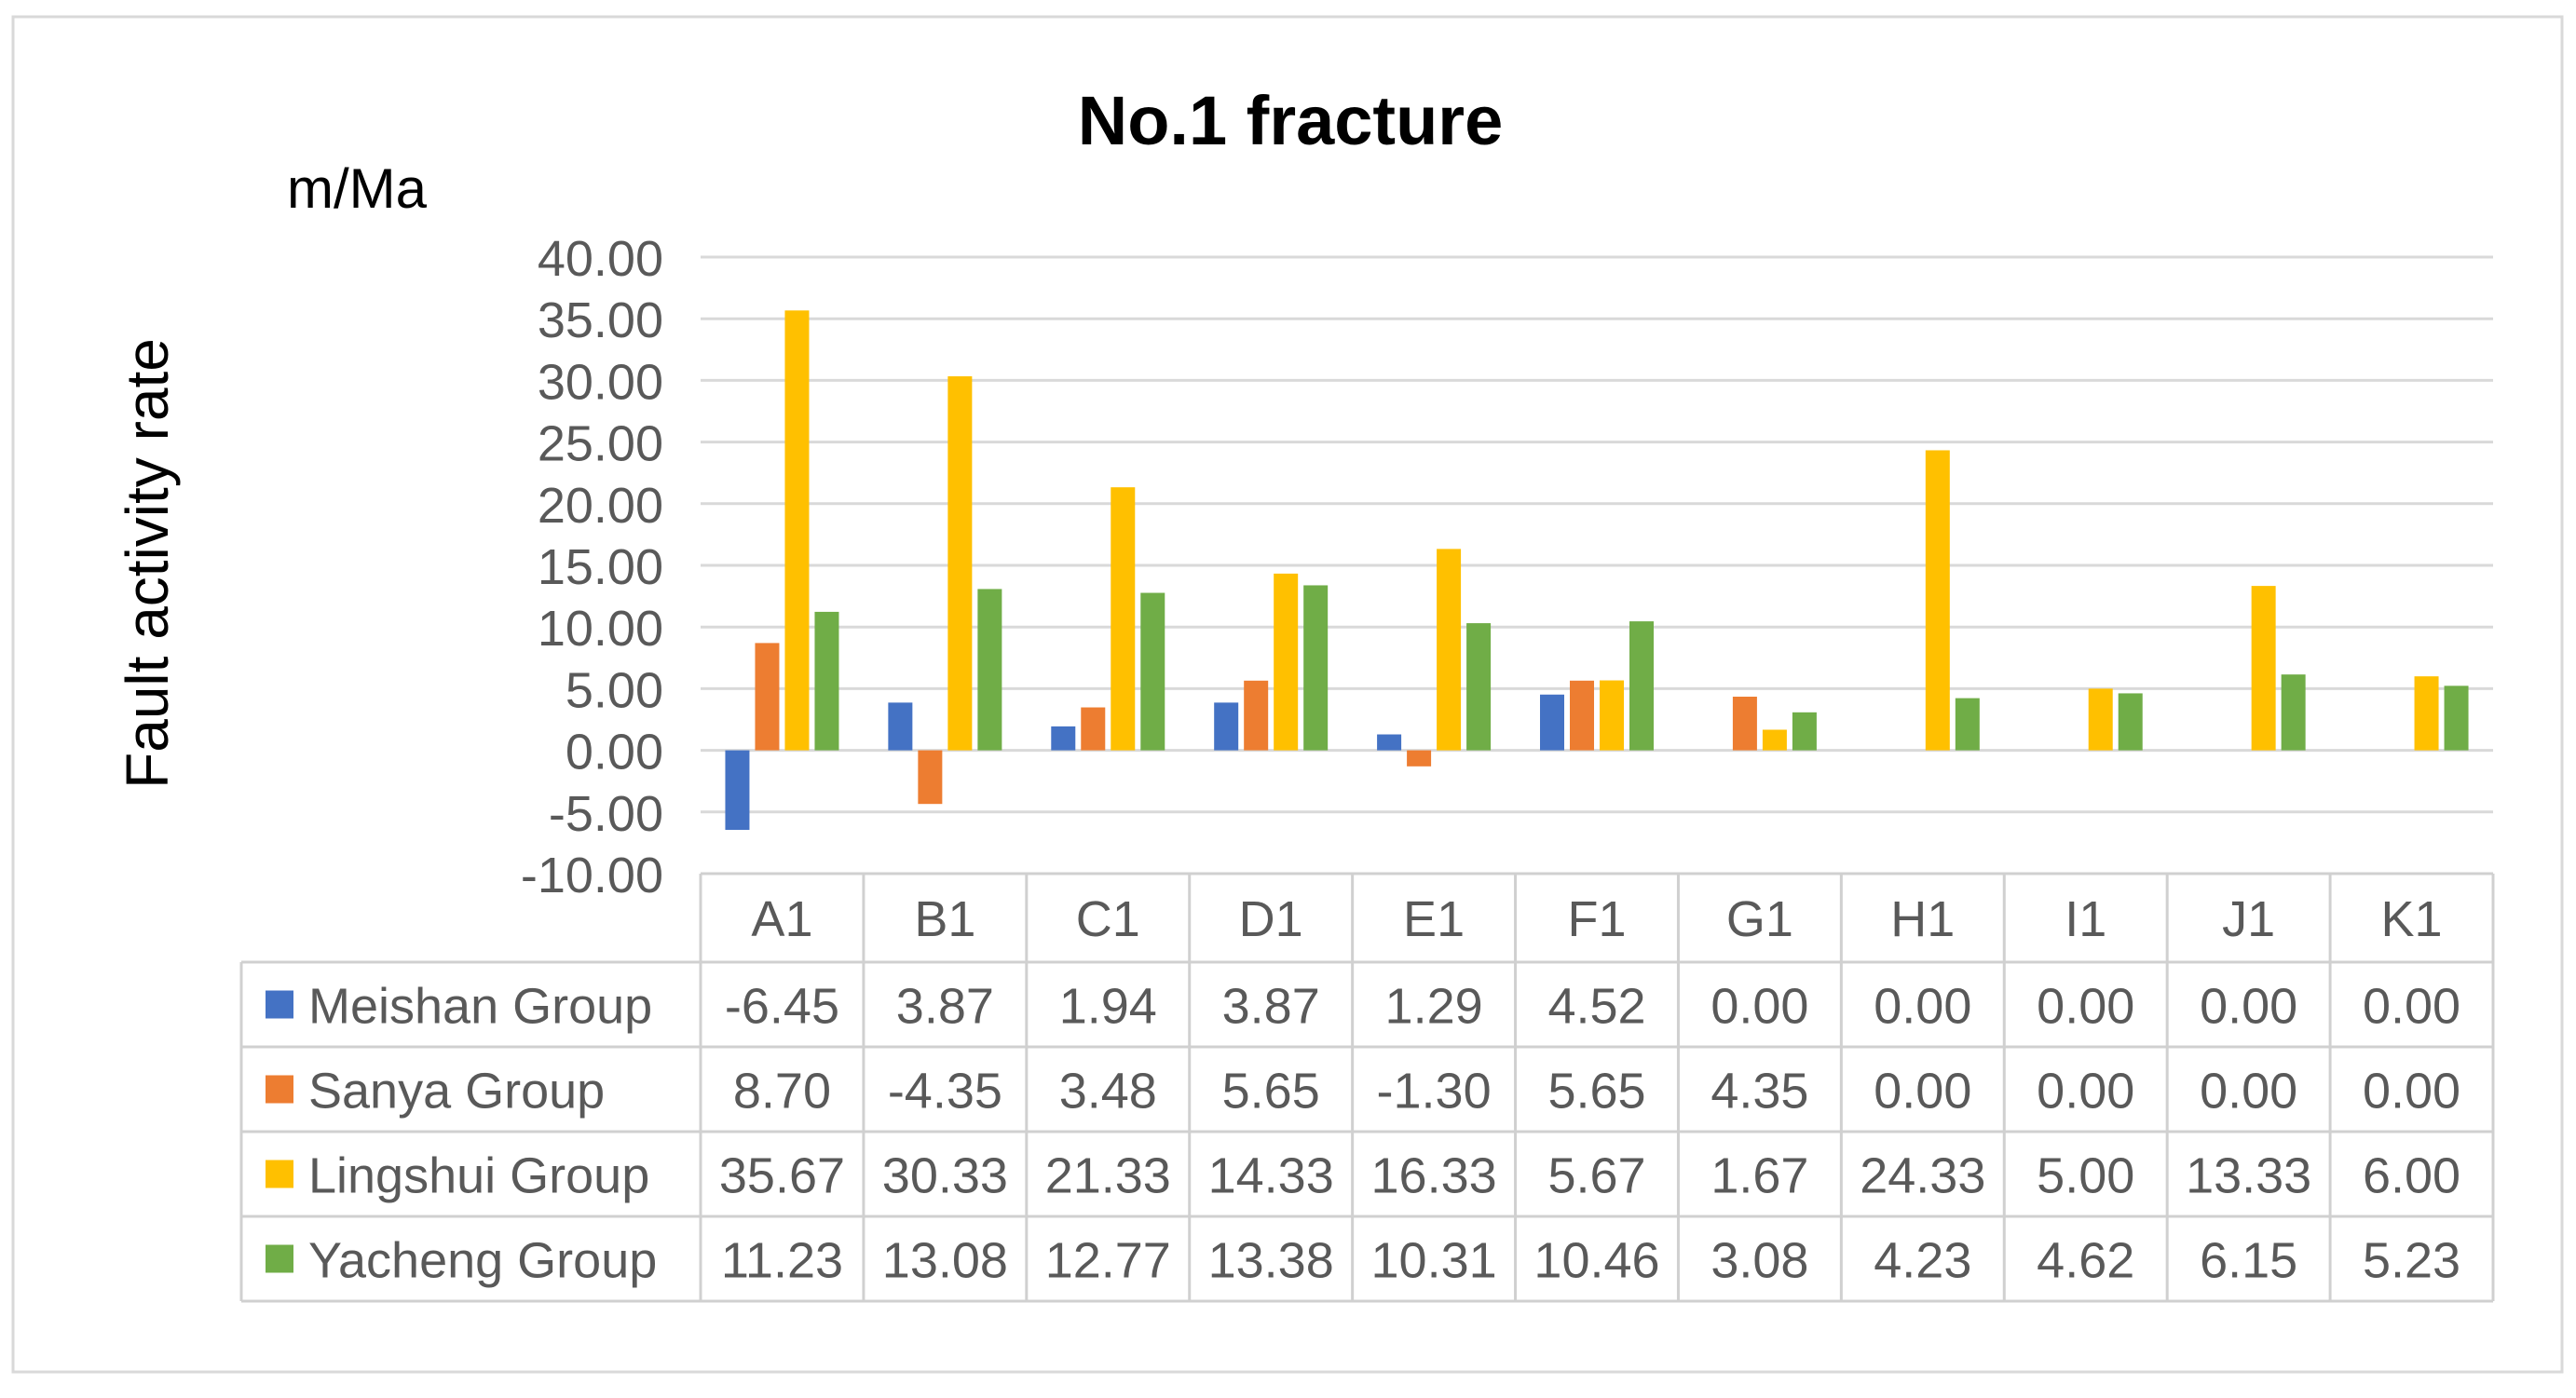 The width and height of the screenshot is (2576, 1398). Describe the element at coordinates (1804, 731) in the screenshot. I see `bar-yacheng-group-g1` at that location.